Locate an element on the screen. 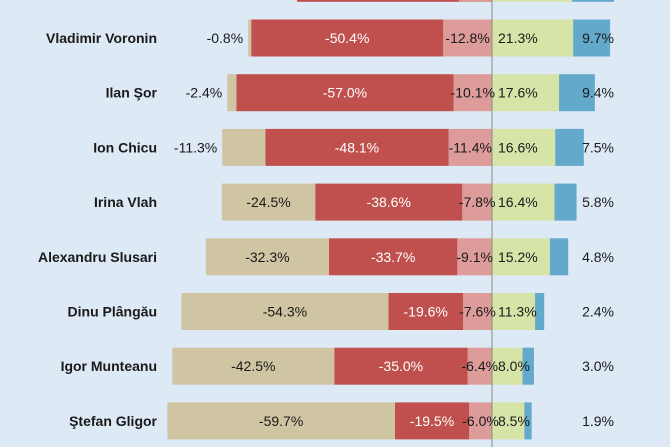  data-label: -33.7% is located at coordinates (393, 257).